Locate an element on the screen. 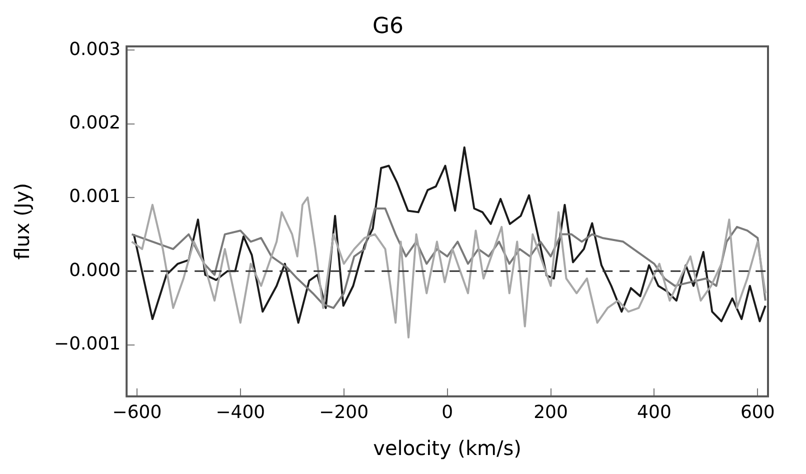 This screenshot has width=806, height=474. y-axis-title: flux (Jy) is located at coordinates (22, 221).